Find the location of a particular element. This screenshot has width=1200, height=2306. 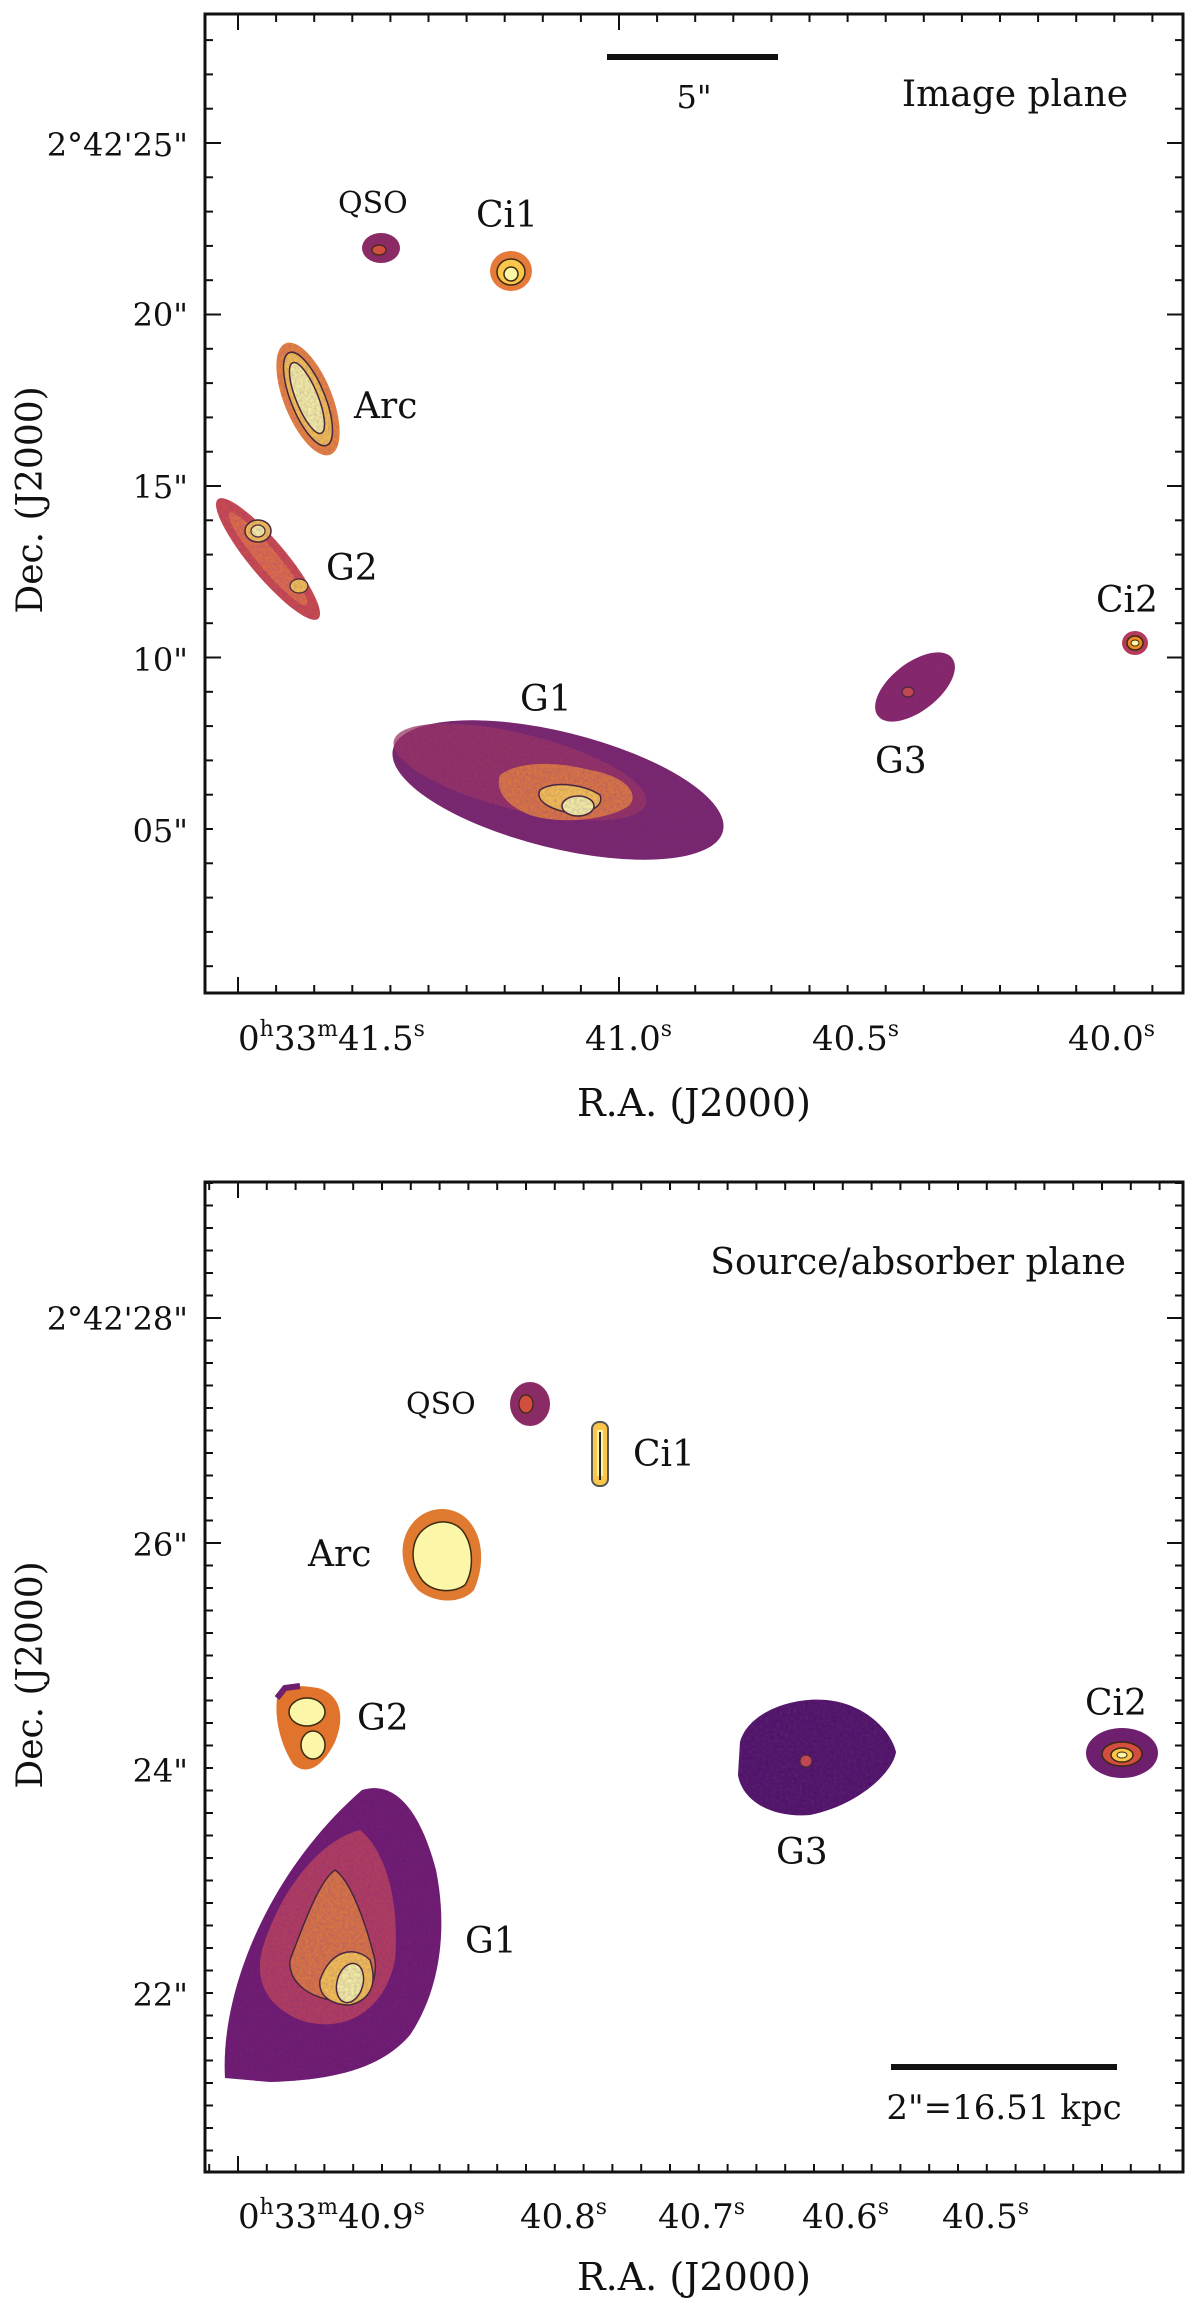

image-y-axis-label: Dec. (J2000) is located at coordinates (30, 499).